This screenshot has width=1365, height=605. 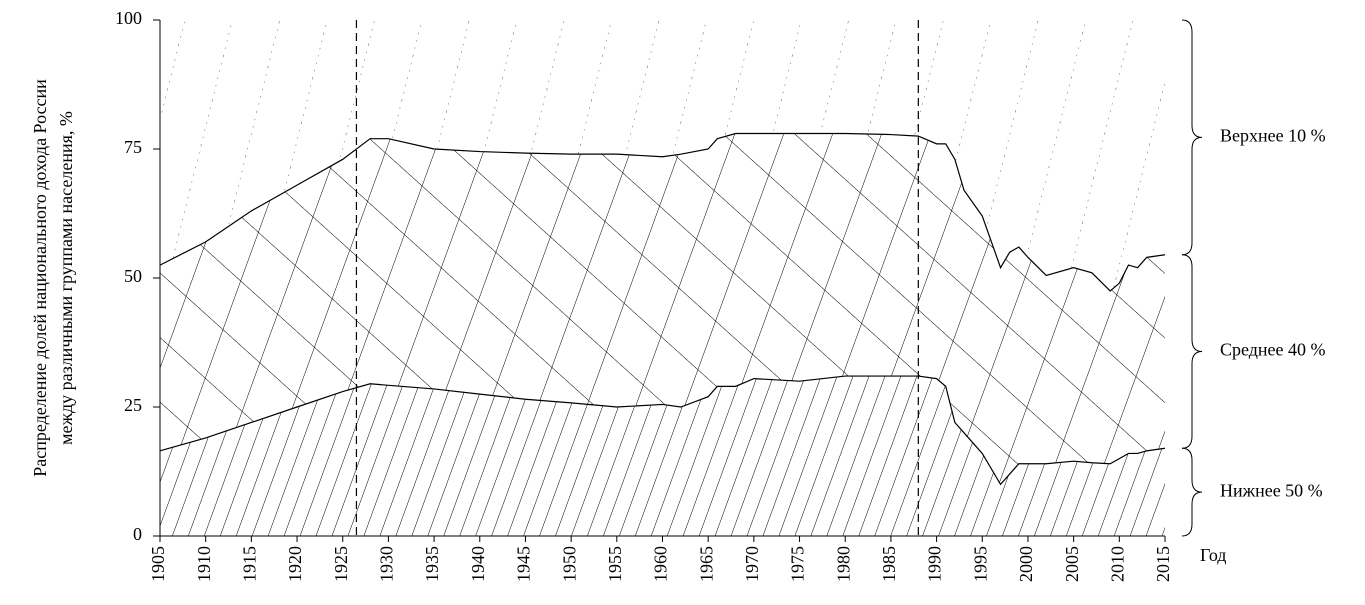 What do you see at coordinates (137, 534) in the screenshot?
I see `y-tick-label: 0` at bounding box center [137, 534].